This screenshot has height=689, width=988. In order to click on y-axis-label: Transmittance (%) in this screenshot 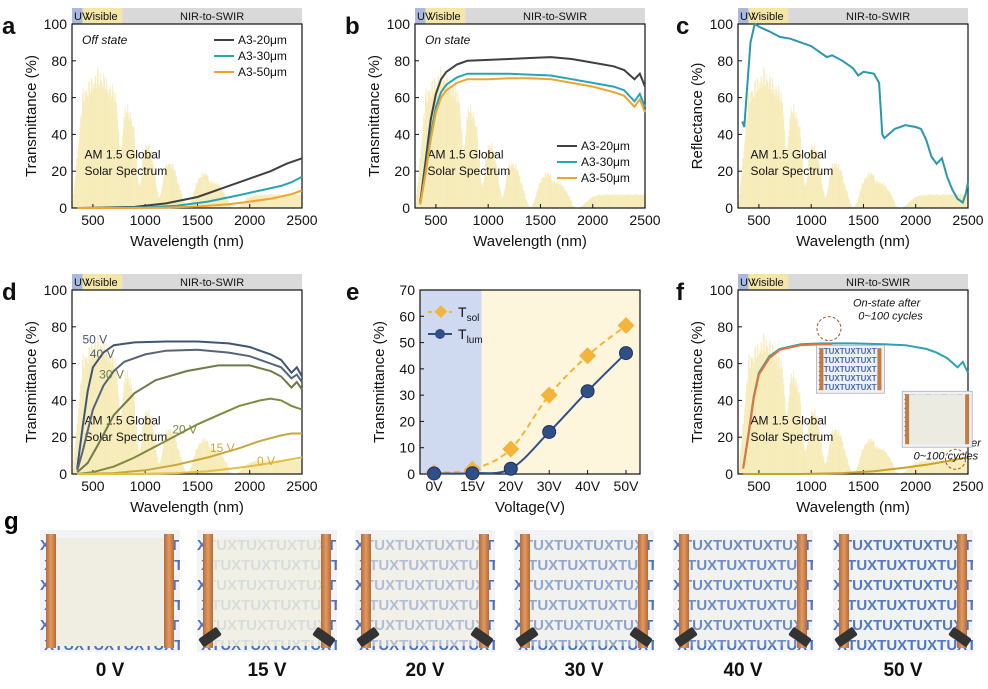, I will do `click(31, 382)`.